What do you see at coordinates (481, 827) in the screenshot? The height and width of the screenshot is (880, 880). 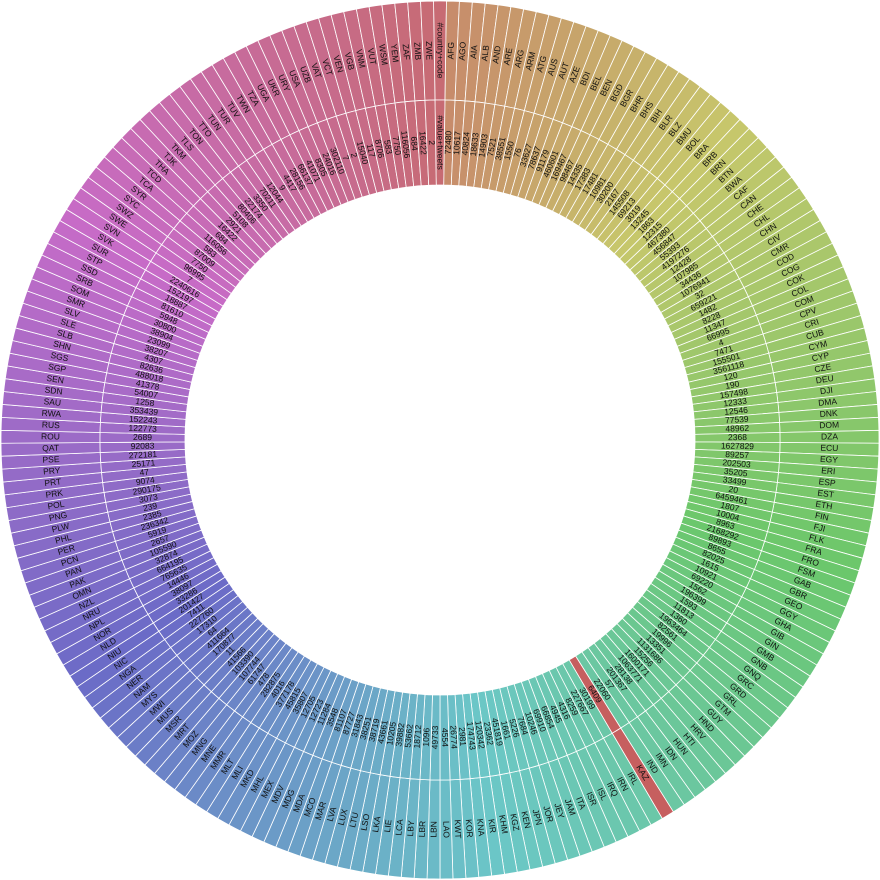 I see `category-label: KNA` at bounding box center [481, 827].